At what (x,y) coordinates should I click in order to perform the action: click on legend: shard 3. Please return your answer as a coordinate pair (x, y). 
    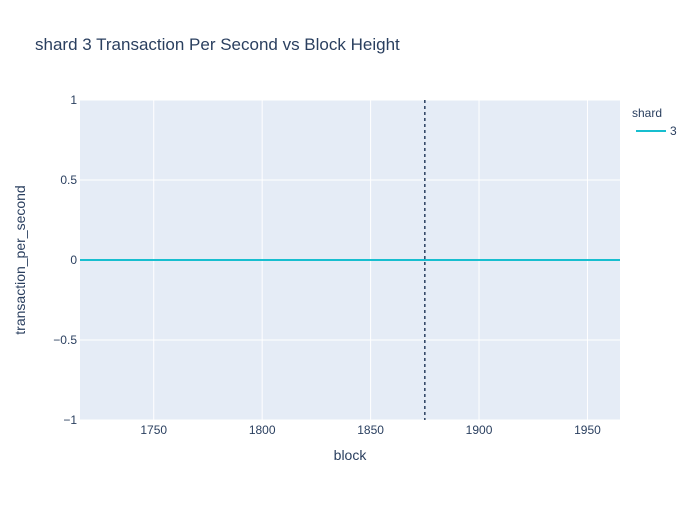
    Looking at the image, I should click on (654, 122).